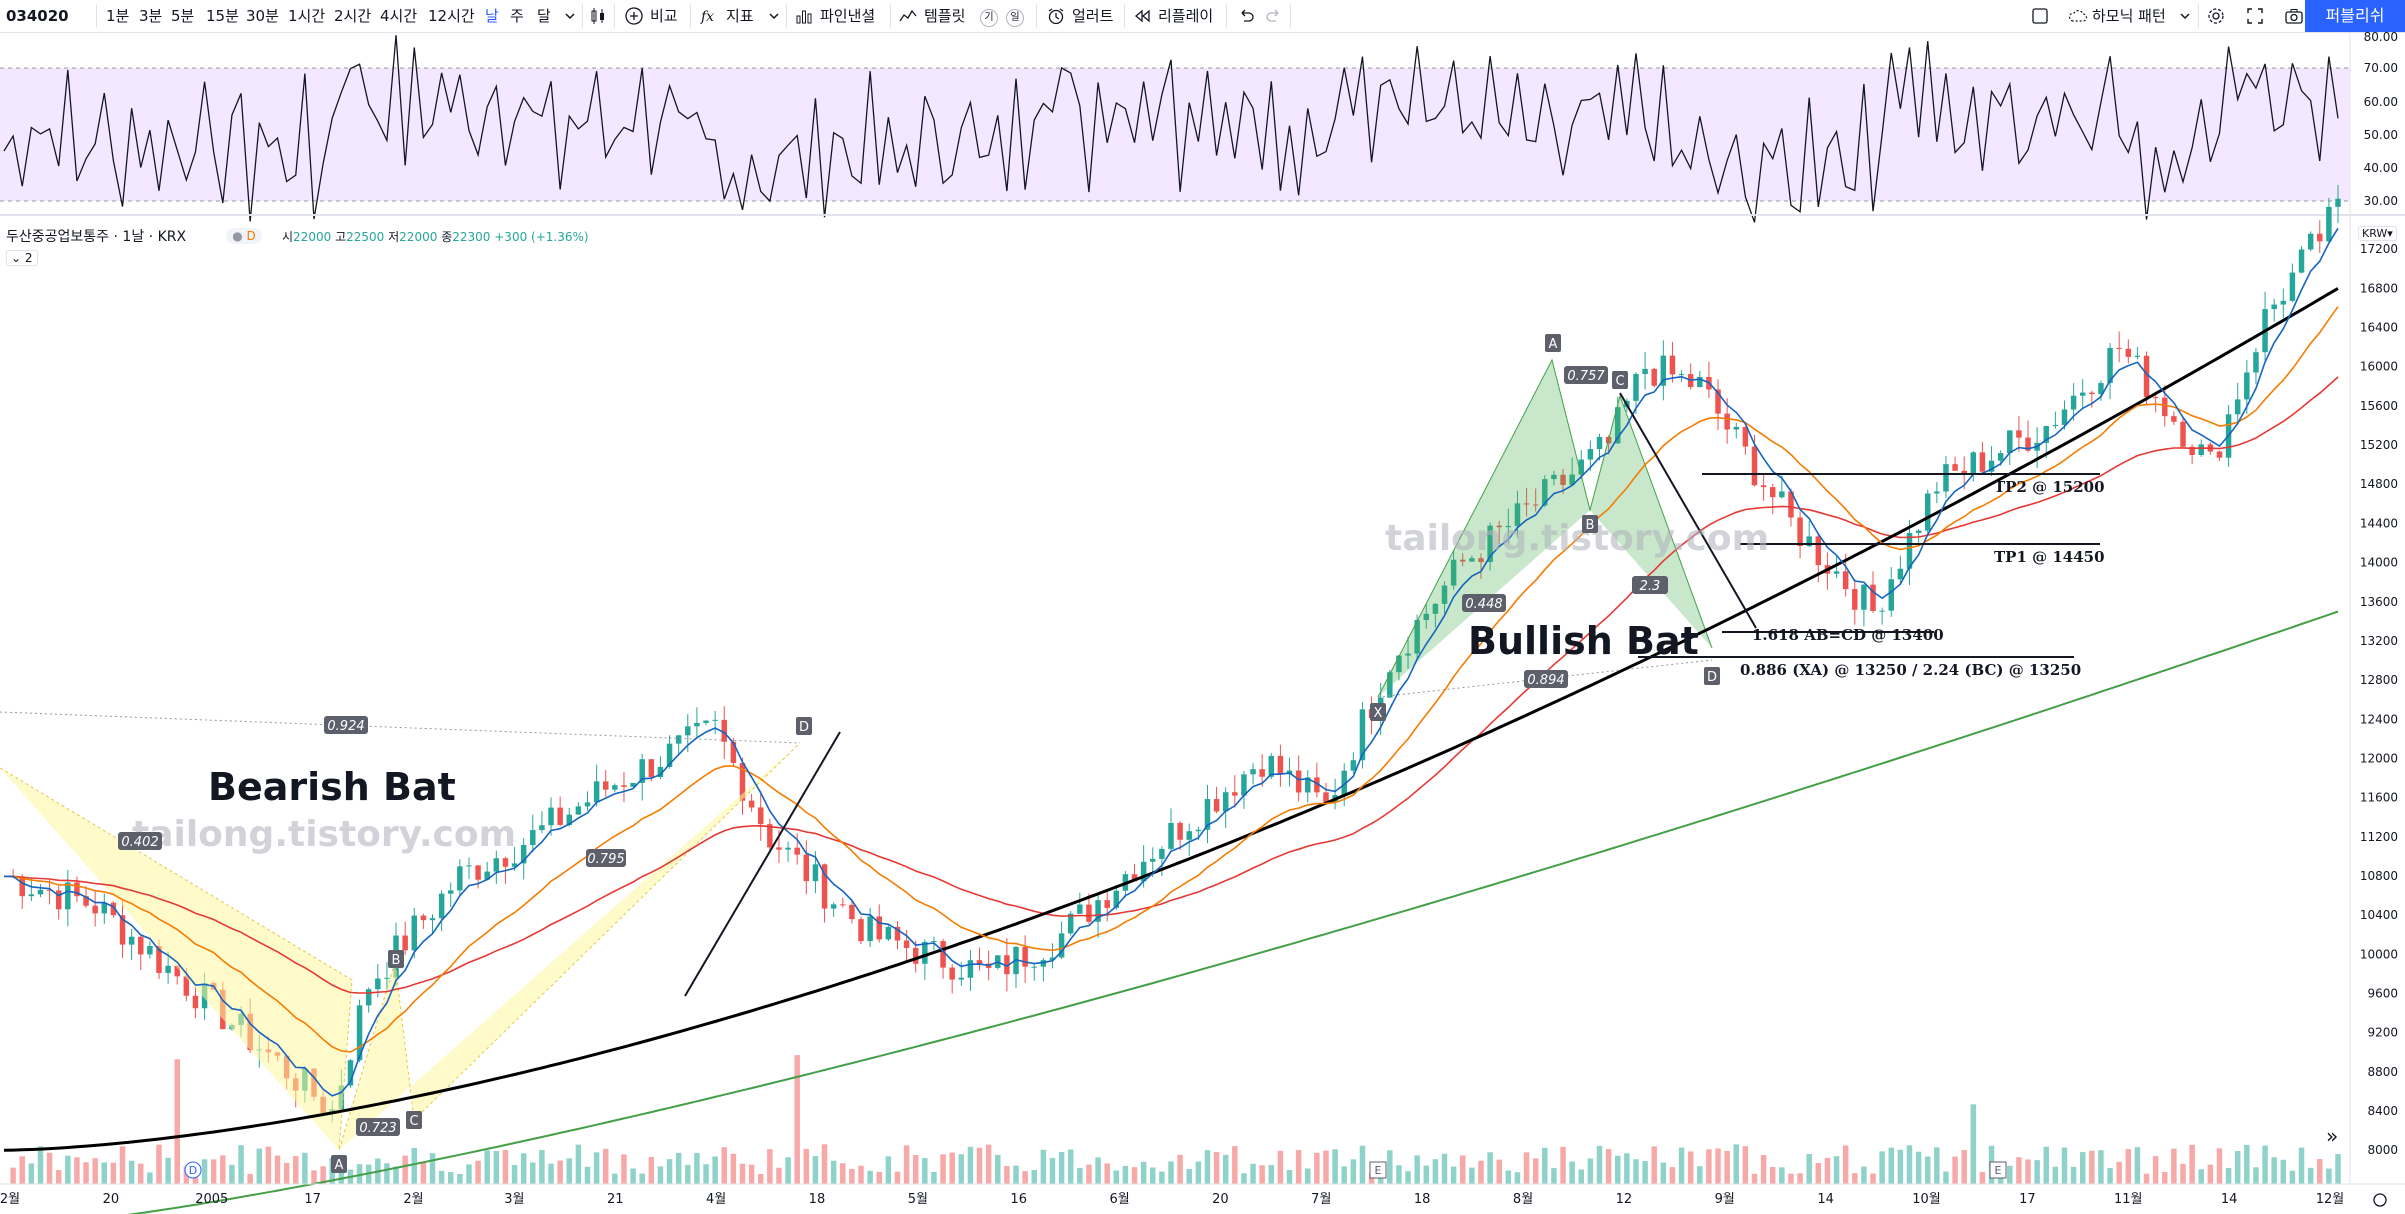 This screenshot has width=2405, height=1214. What do you see at coordinates (353, 16) in the screenshot?
I see `interval-2h: 2시간` at bounding box center [353, 16].